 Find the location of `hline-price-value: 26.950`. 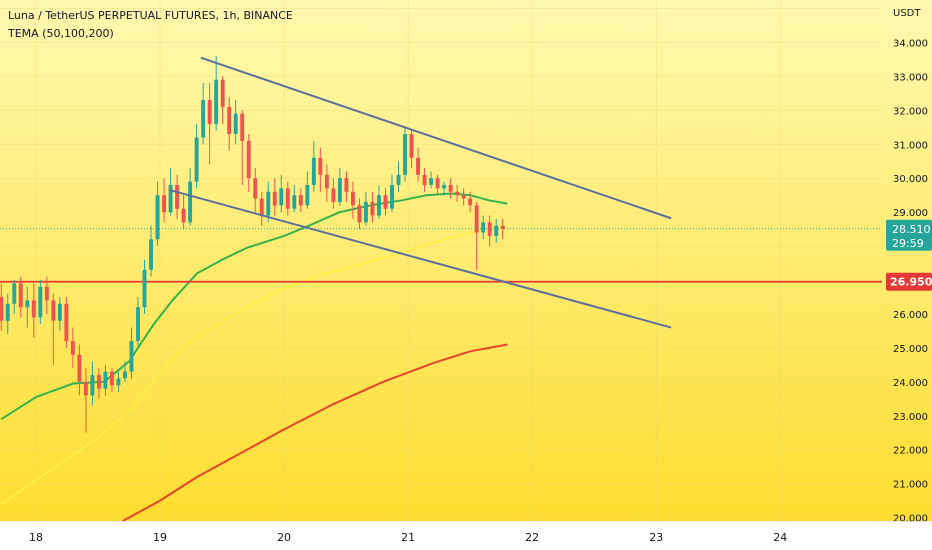

hline-price-value: 26.950 is located at coordinates (911, 282).